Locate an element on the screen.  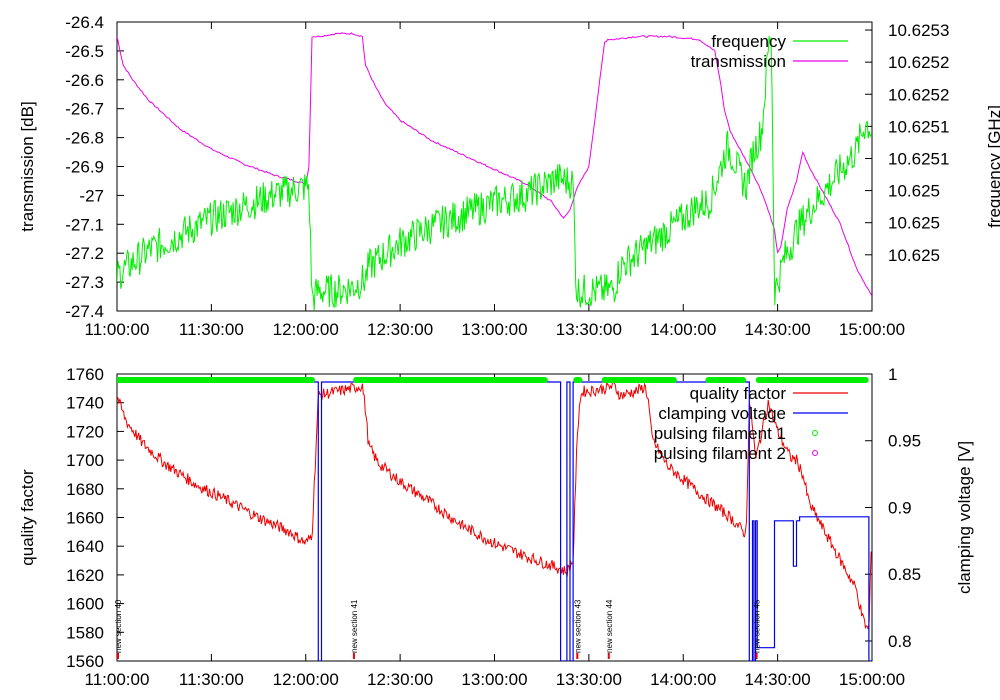
legend-label: transmission is located at coordinates (738, 61).